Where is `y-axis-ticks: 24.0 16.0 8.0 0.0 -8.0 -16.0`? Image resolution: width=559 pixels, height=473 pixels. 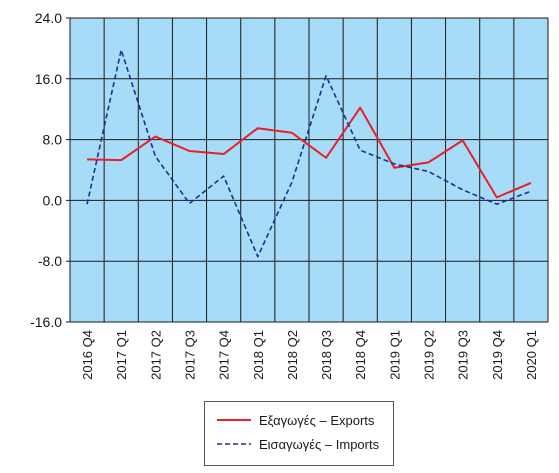 y-axis-ticks: 24.0 16.0 8.0 0.0 -8.0 -16.0 is located at coordinates (46, 170).